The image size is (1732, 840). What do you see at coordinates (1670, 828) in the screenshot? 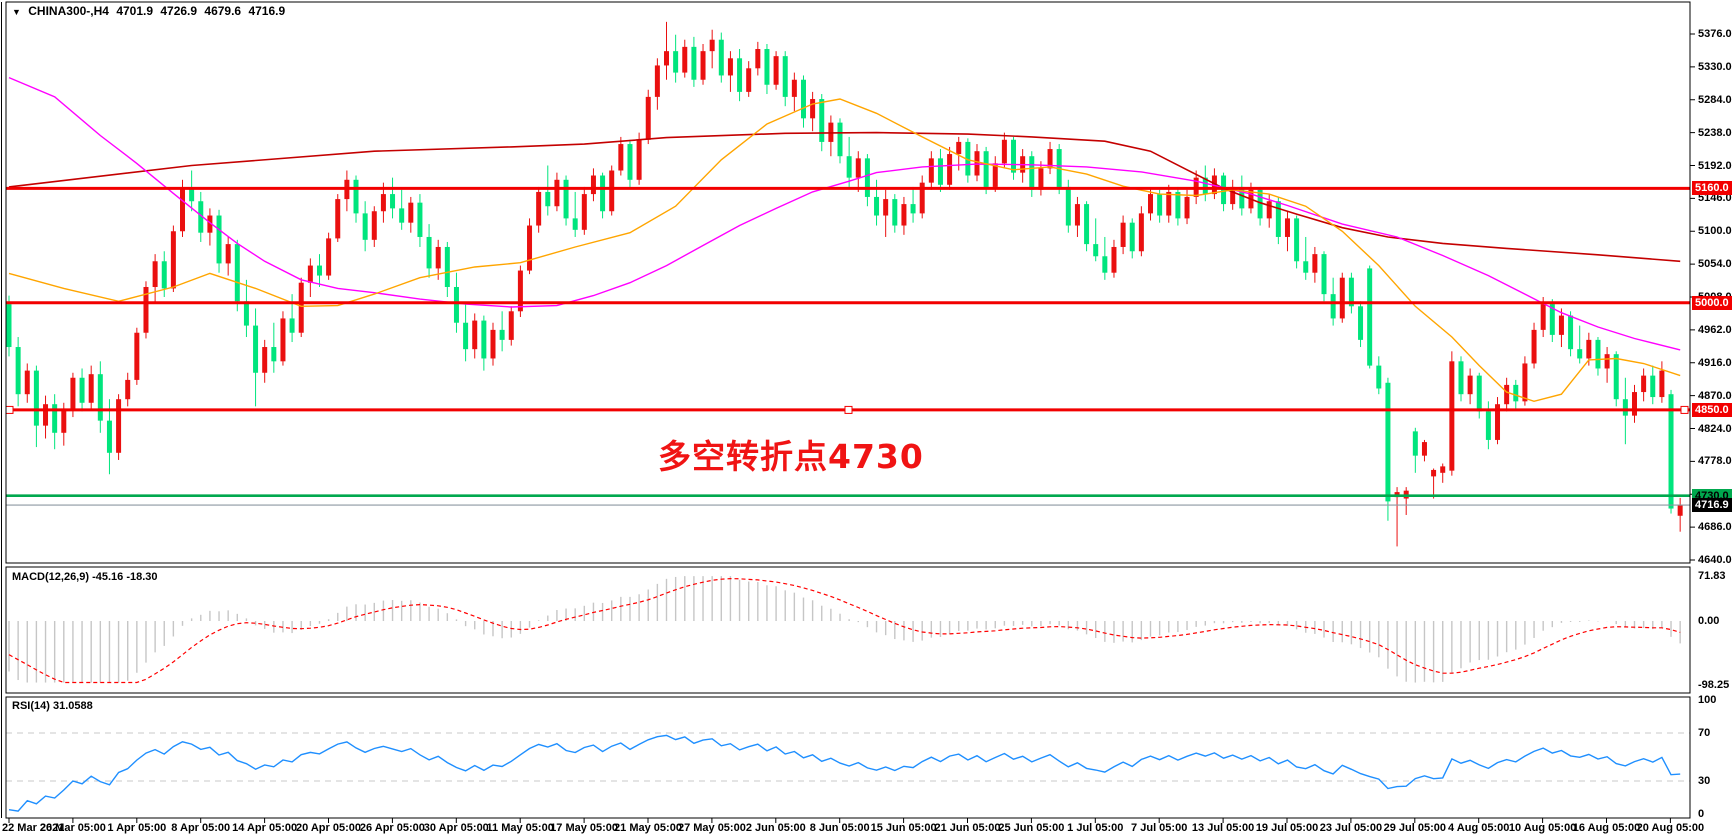
I see `x-axis-label: 20 Aug 05:00` at bounding box center [1670, 828].